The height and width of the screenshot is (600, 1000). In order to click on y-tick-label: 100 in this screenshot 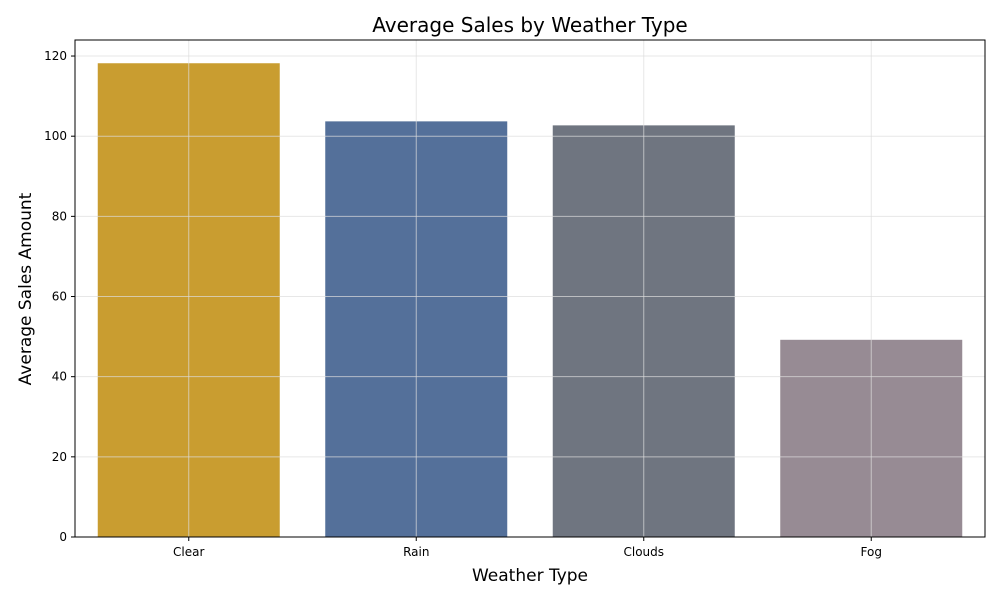, I will do `click(55, 136)`.